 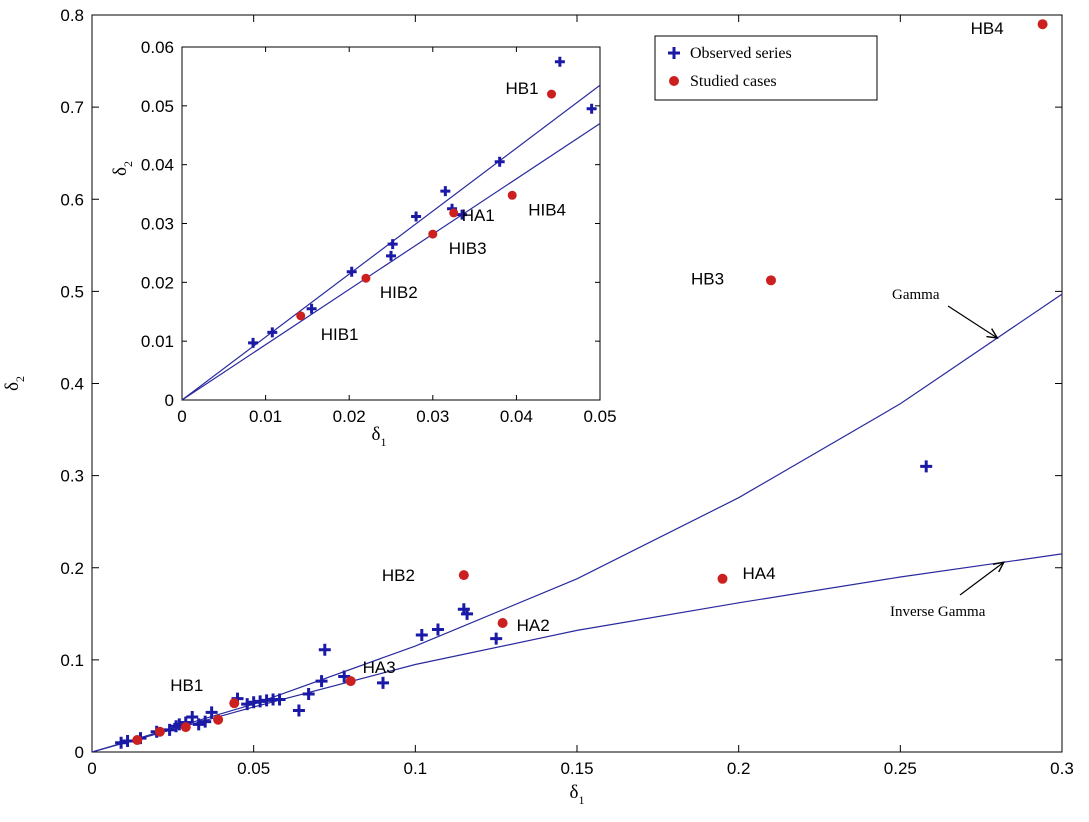 I want to click on legend-label: Studied cases, so click(x=733, y=81).